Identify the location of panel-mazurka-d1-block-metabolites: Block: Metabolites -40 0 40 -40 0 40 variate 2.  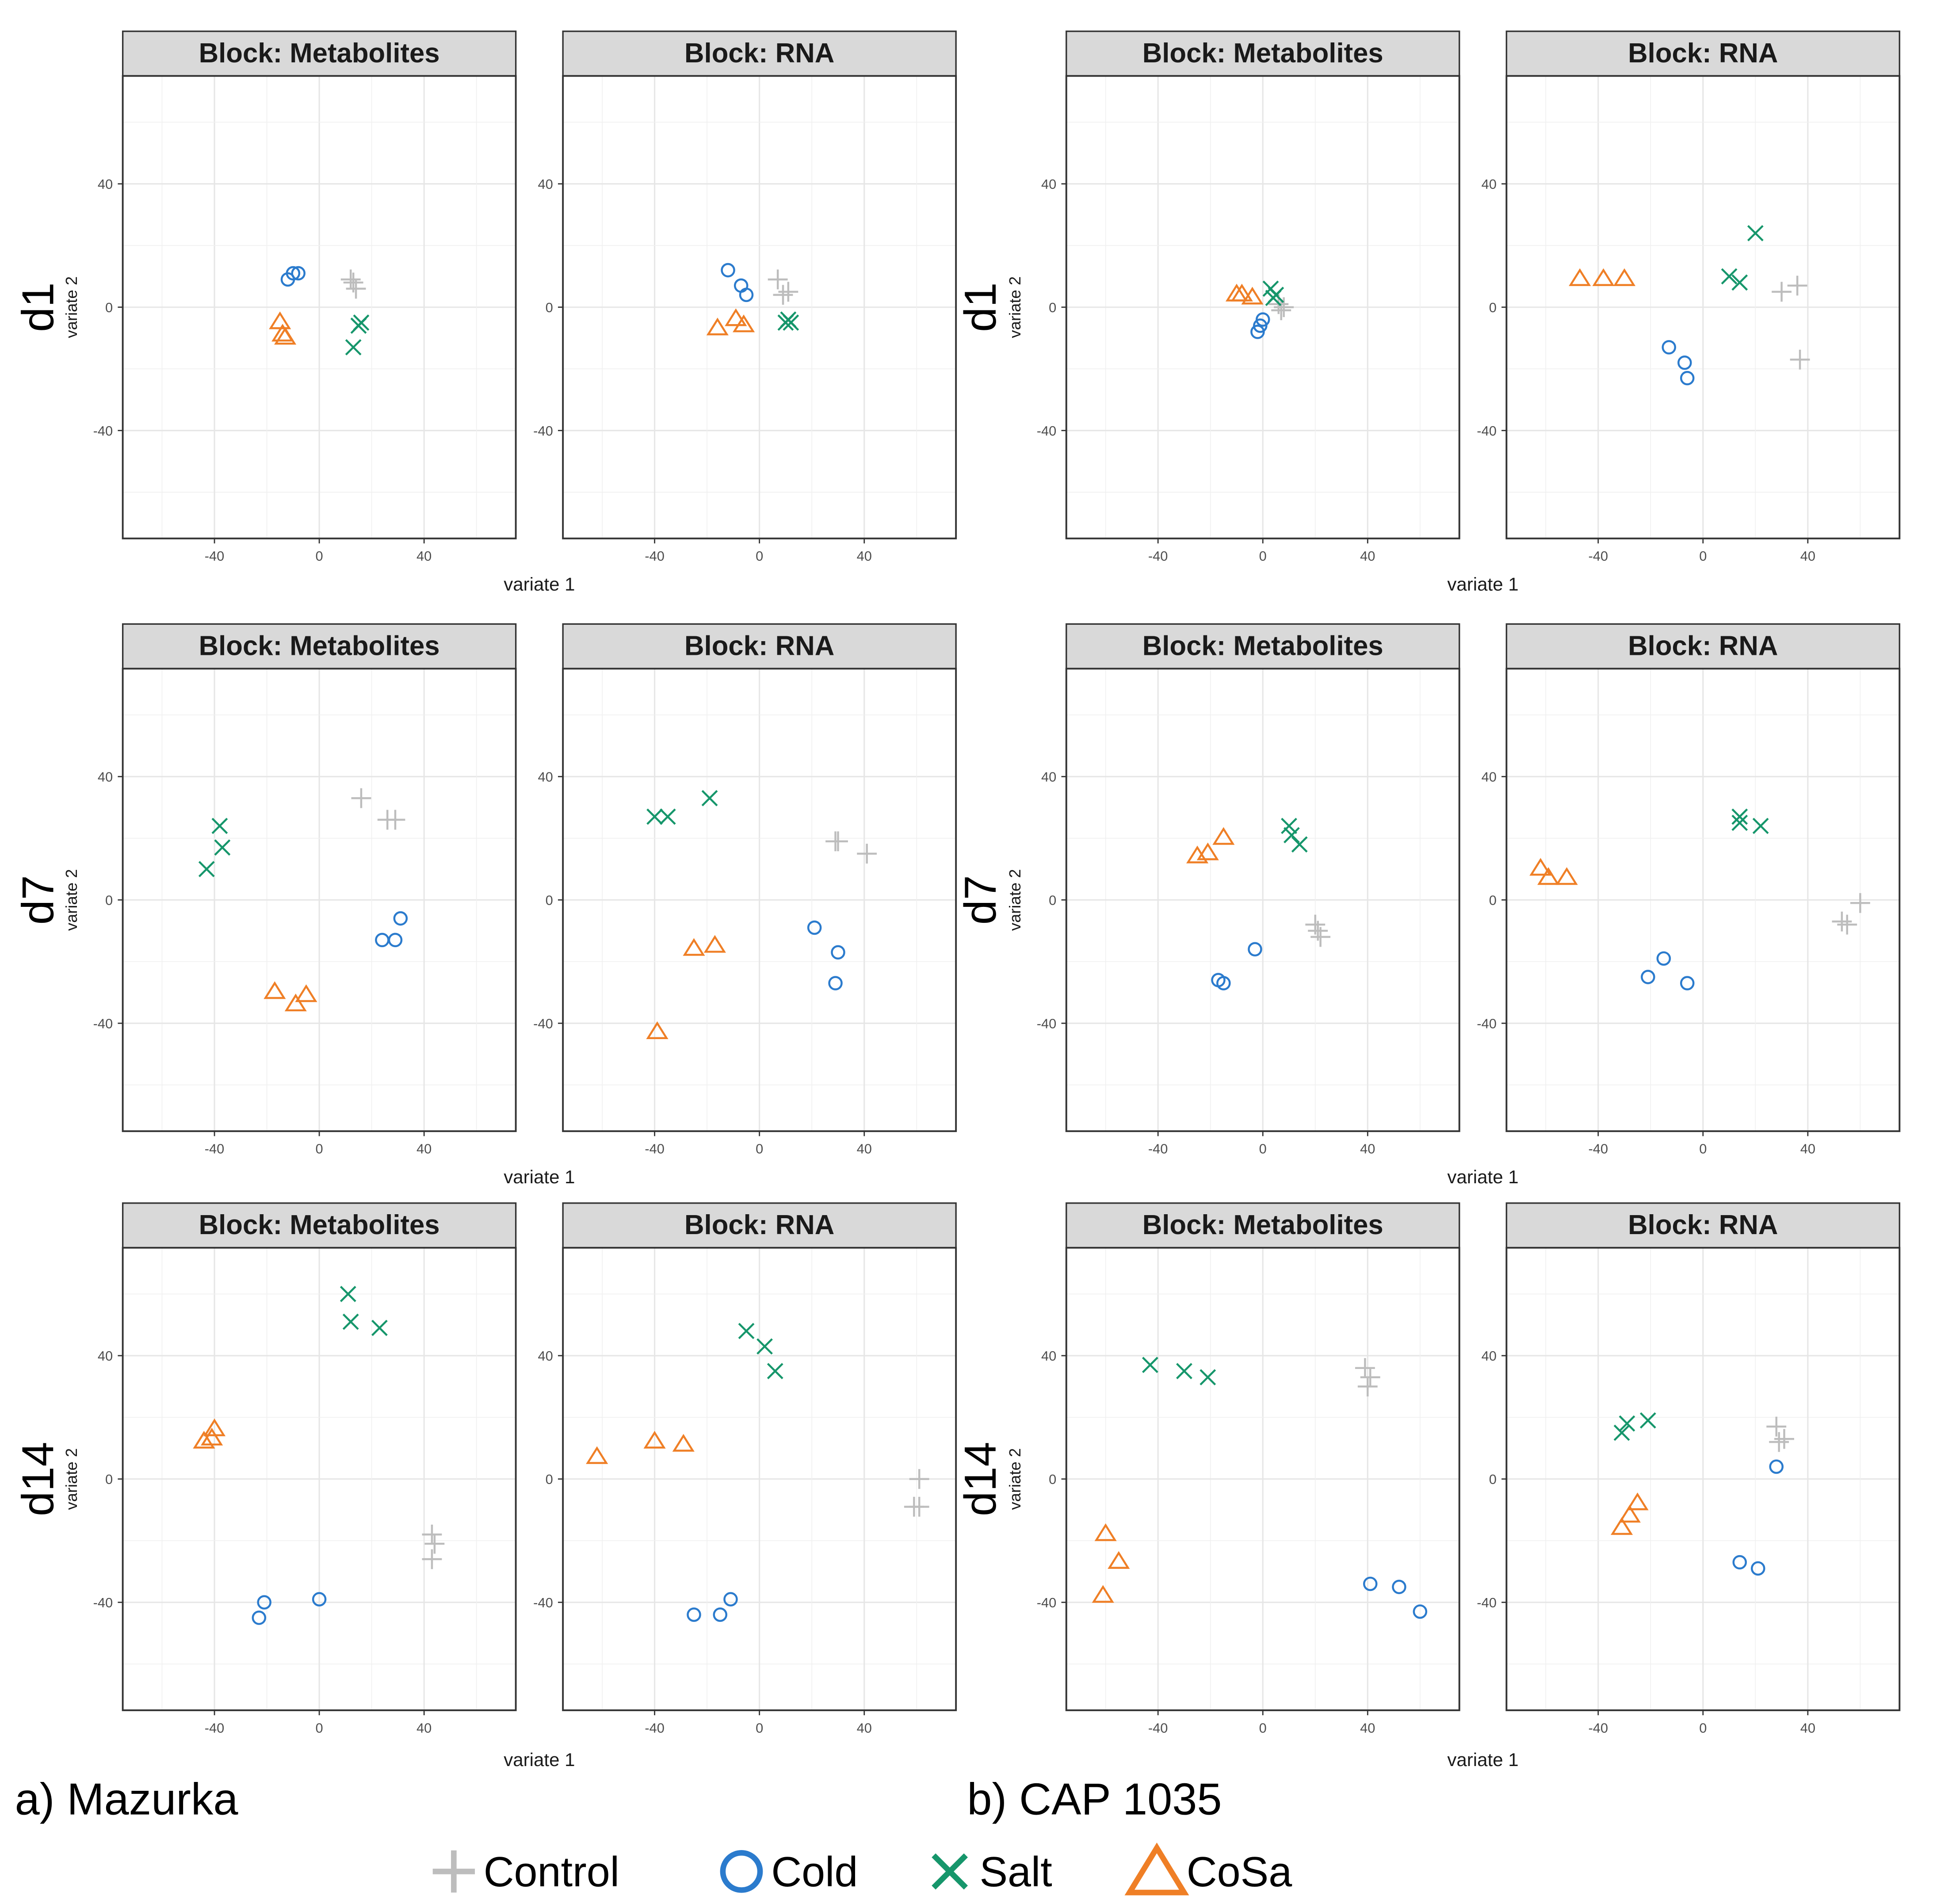
(290, 297).